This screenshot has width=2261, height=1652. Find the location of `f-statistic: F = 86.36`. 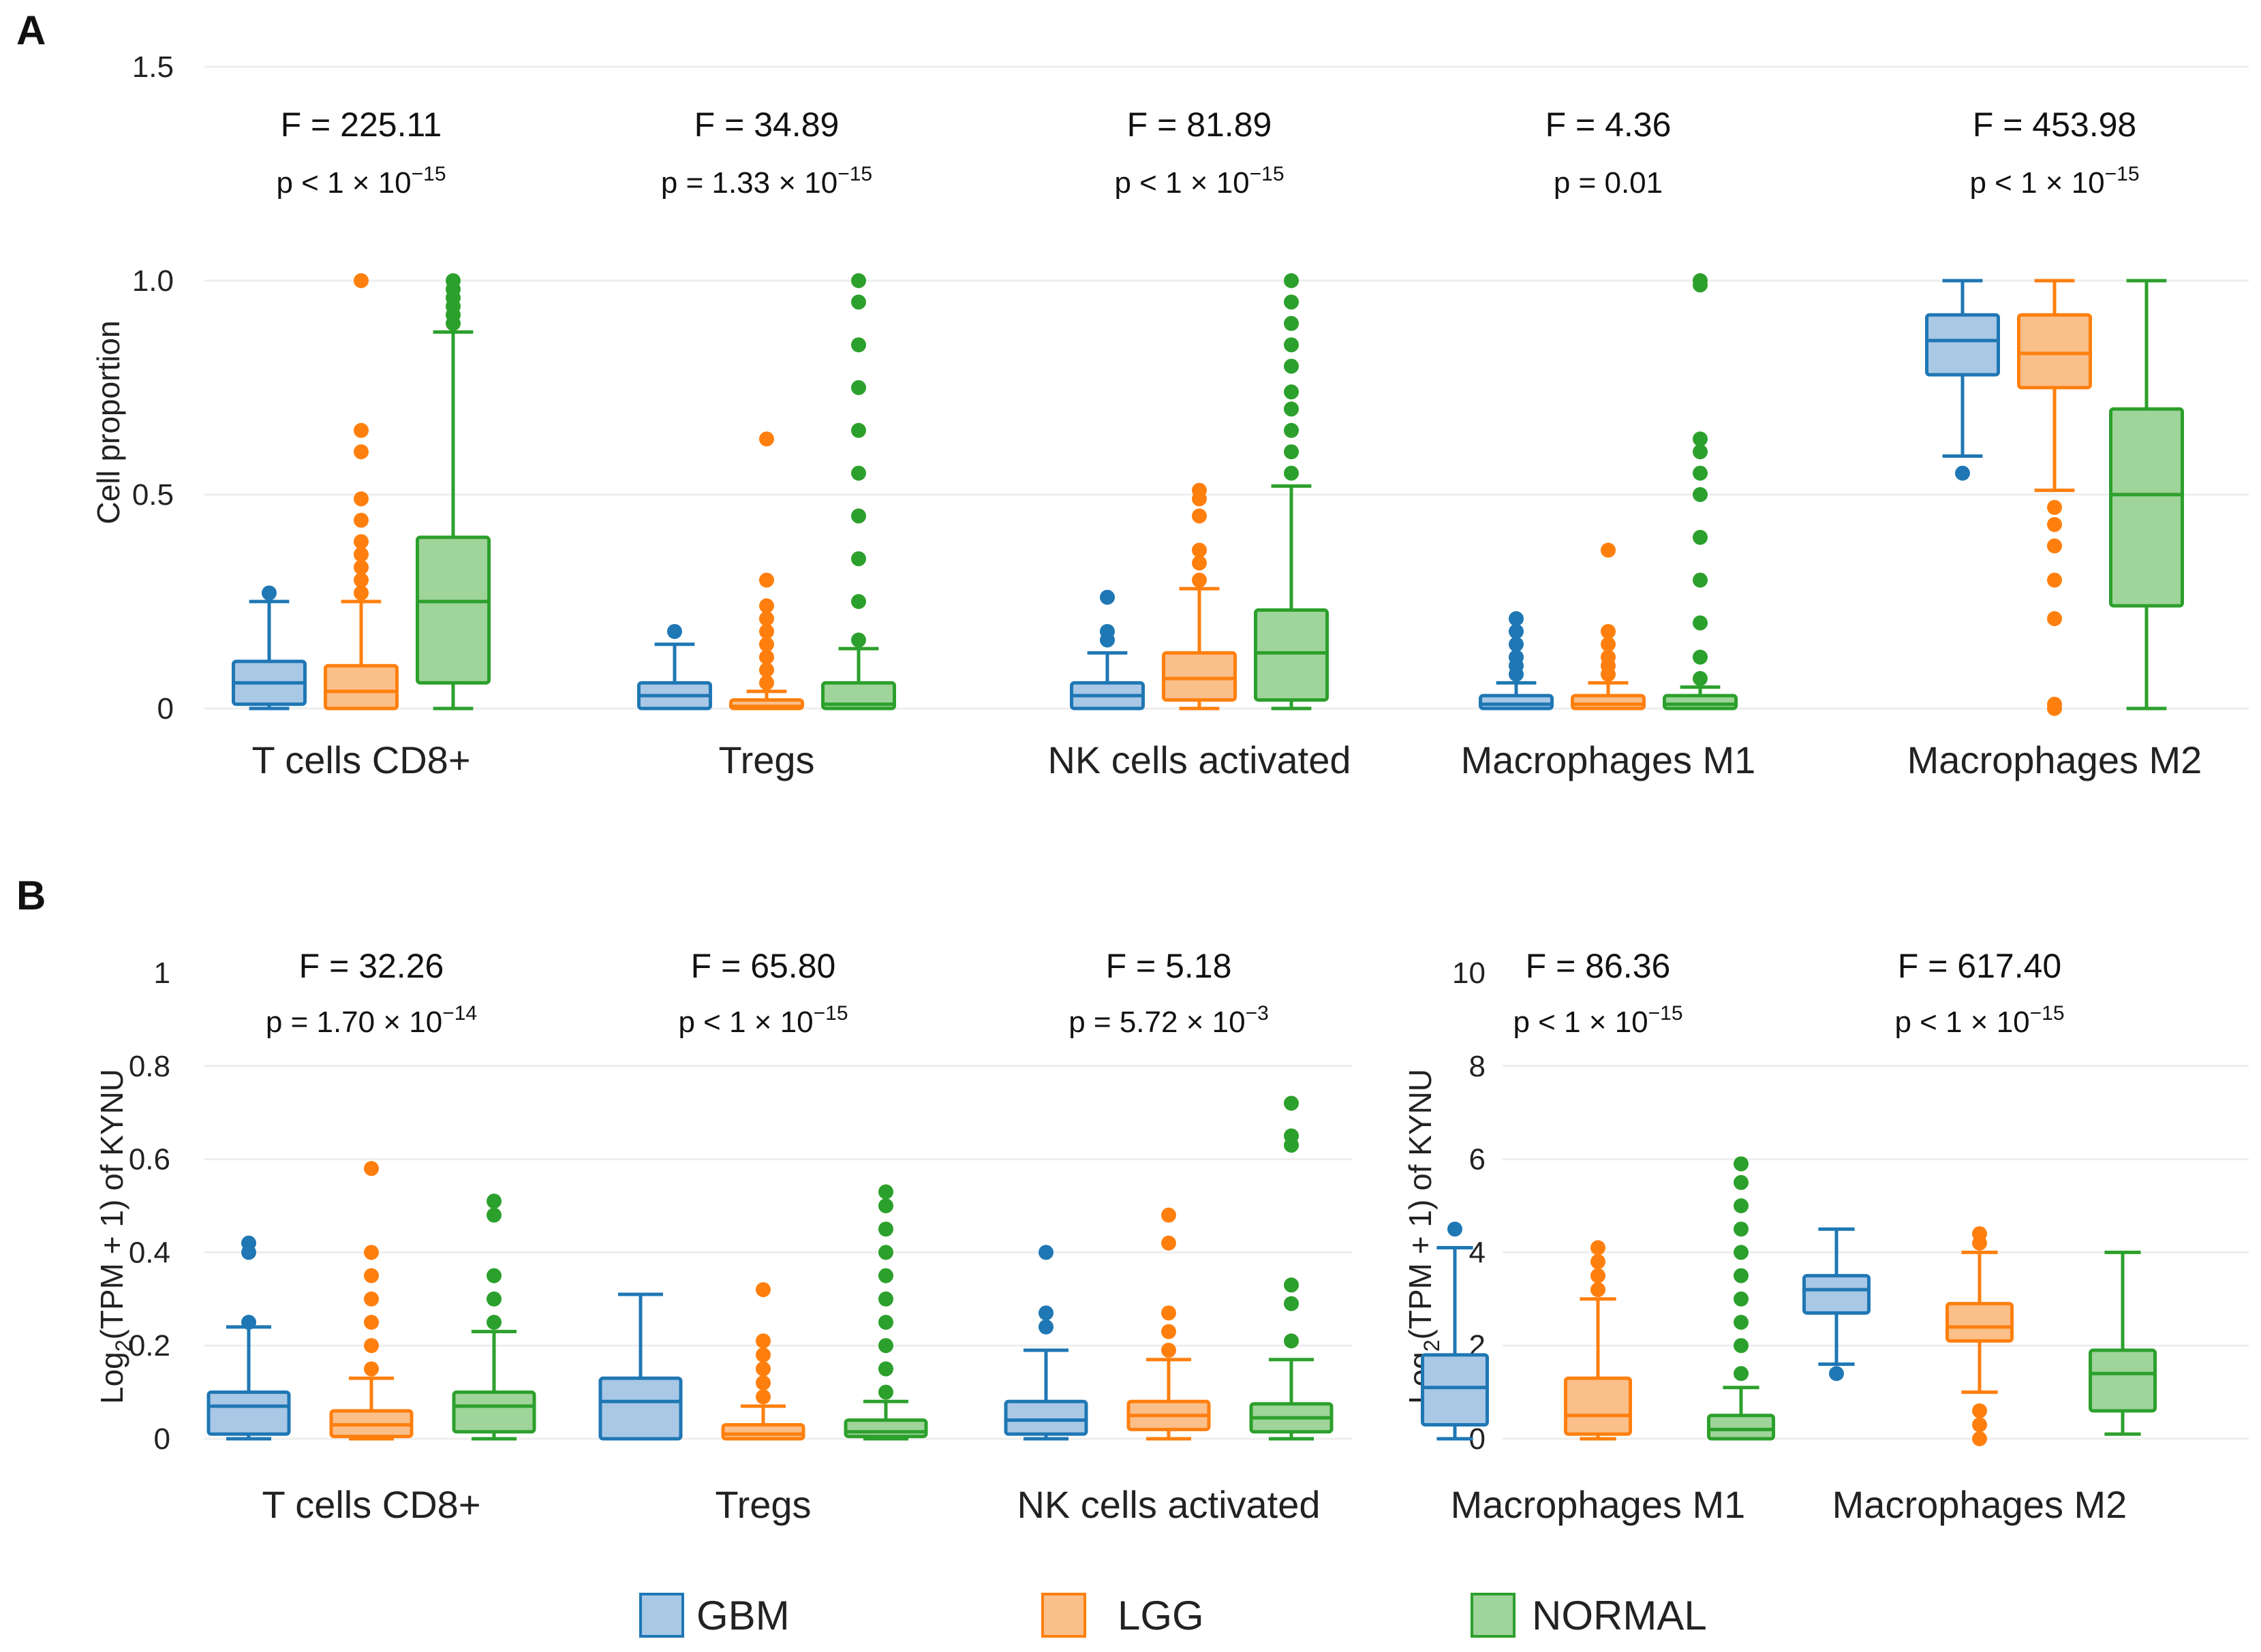

f-statistic: F = 86.36 is located at coordinates (1598, 966).